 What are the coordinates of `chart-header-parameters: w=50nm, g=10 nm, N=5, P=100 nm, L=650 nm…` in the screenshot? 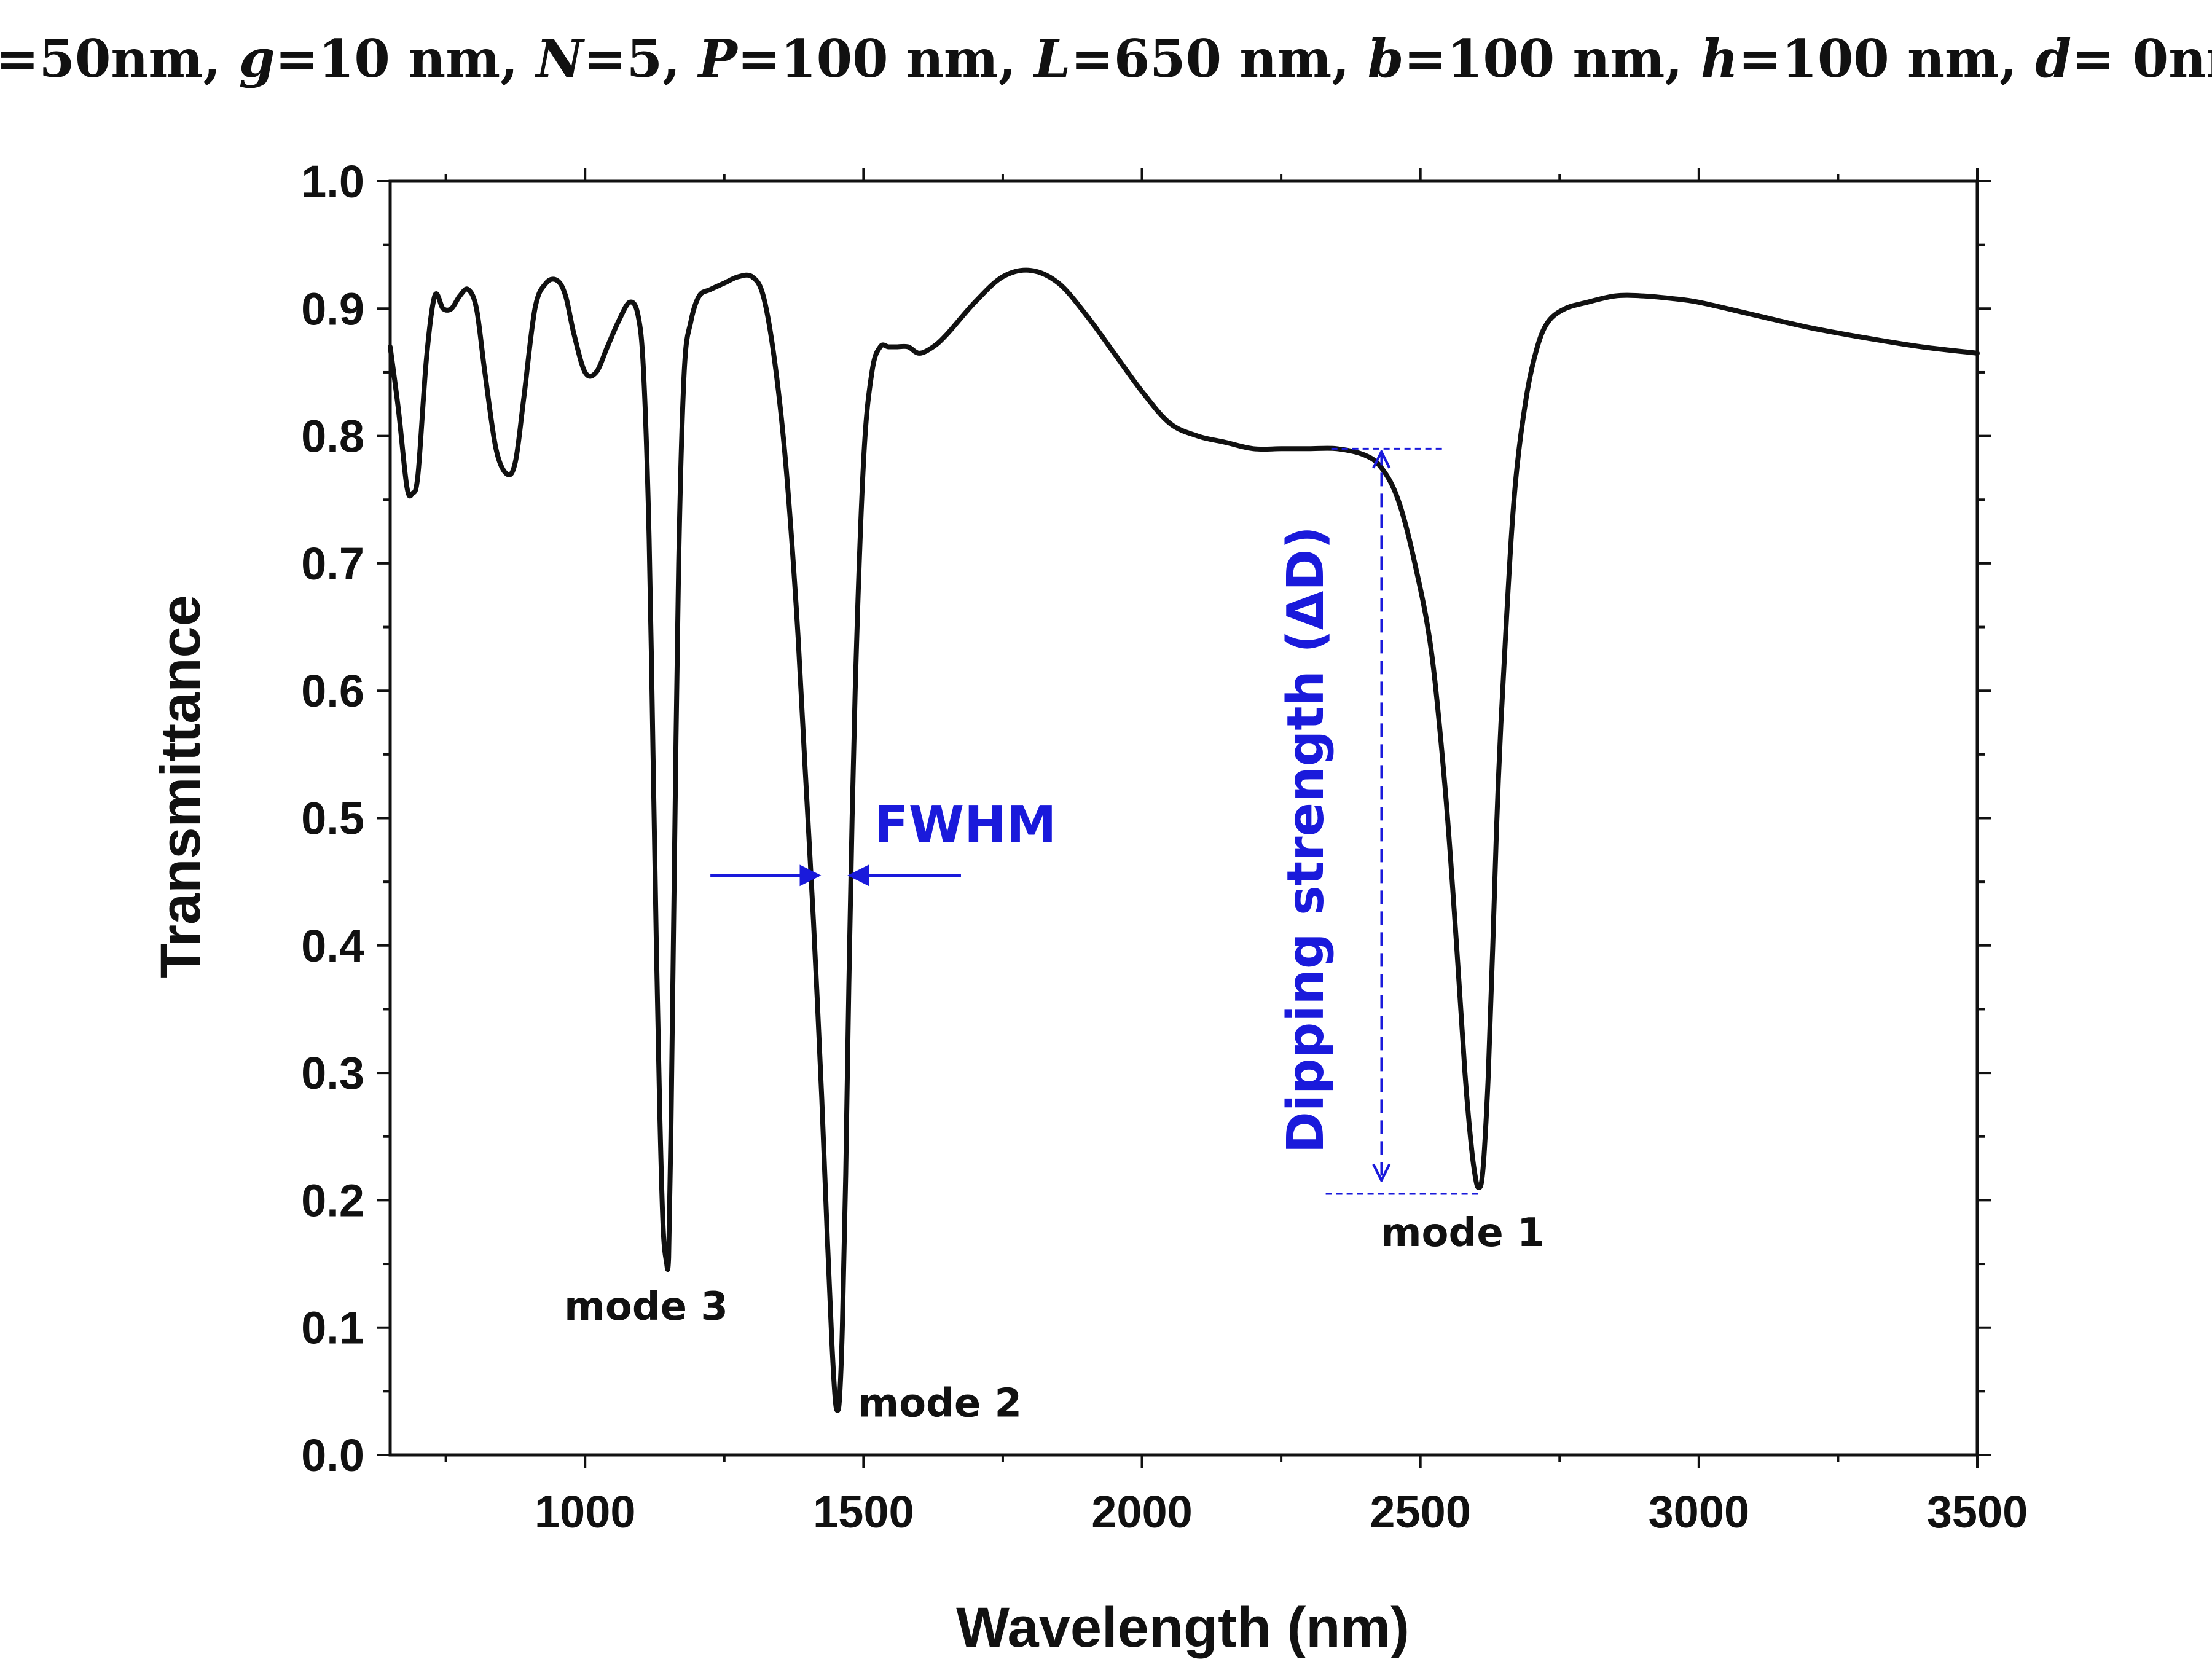 It's located at (1106, 58).